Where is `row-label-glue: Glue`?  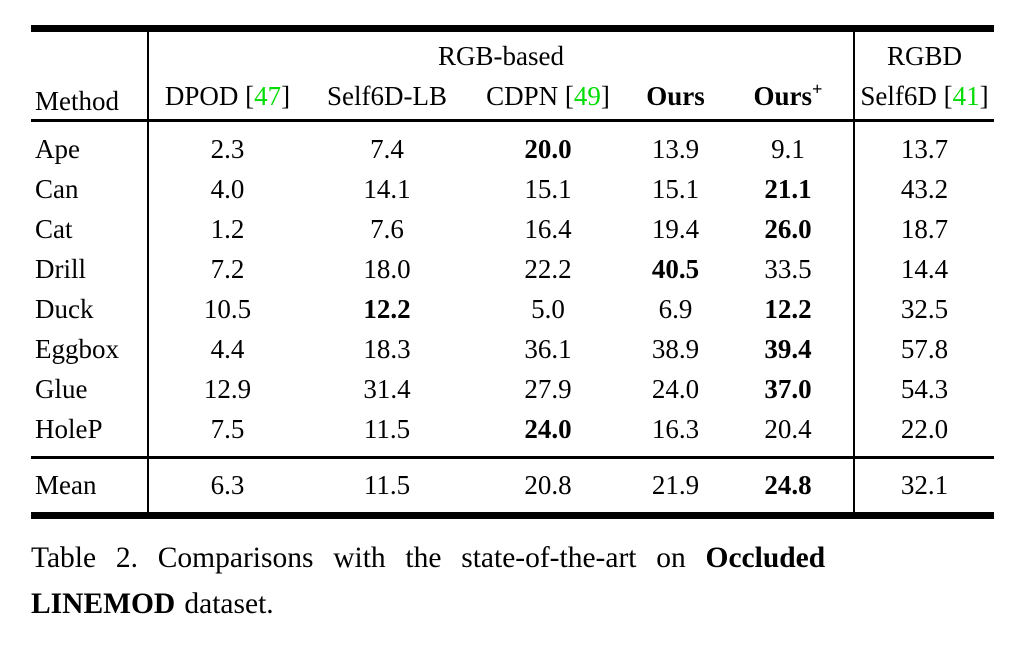 row-label-glue: Glue is located at coordinates (90, 389).